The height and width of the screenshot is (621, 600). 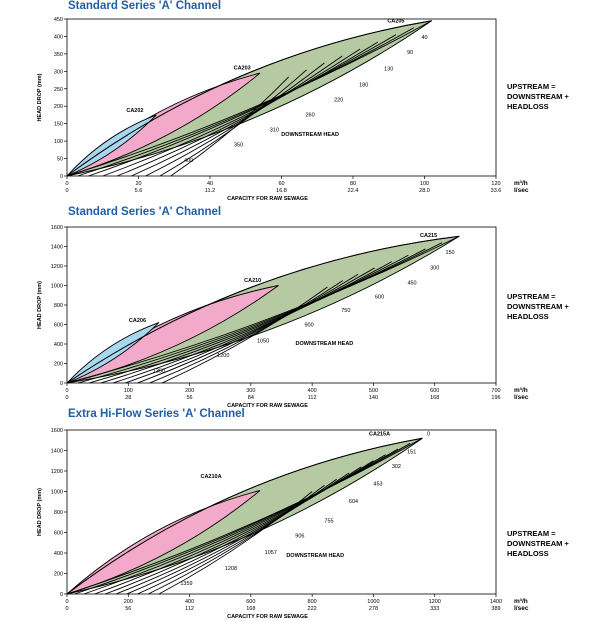 What do you see at coordinates (58, 125) in the screenshot?
I see `y-tick-label: 150` at bounding box center [58, 125].